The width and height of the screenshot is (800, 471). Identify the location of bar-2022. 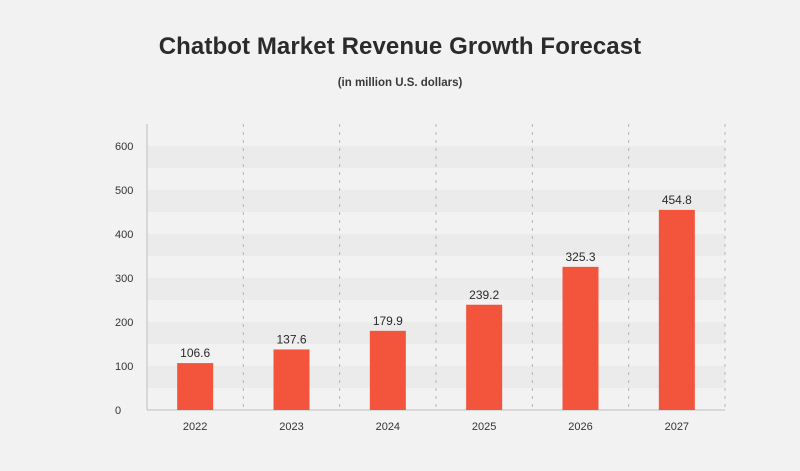
(195, 386).